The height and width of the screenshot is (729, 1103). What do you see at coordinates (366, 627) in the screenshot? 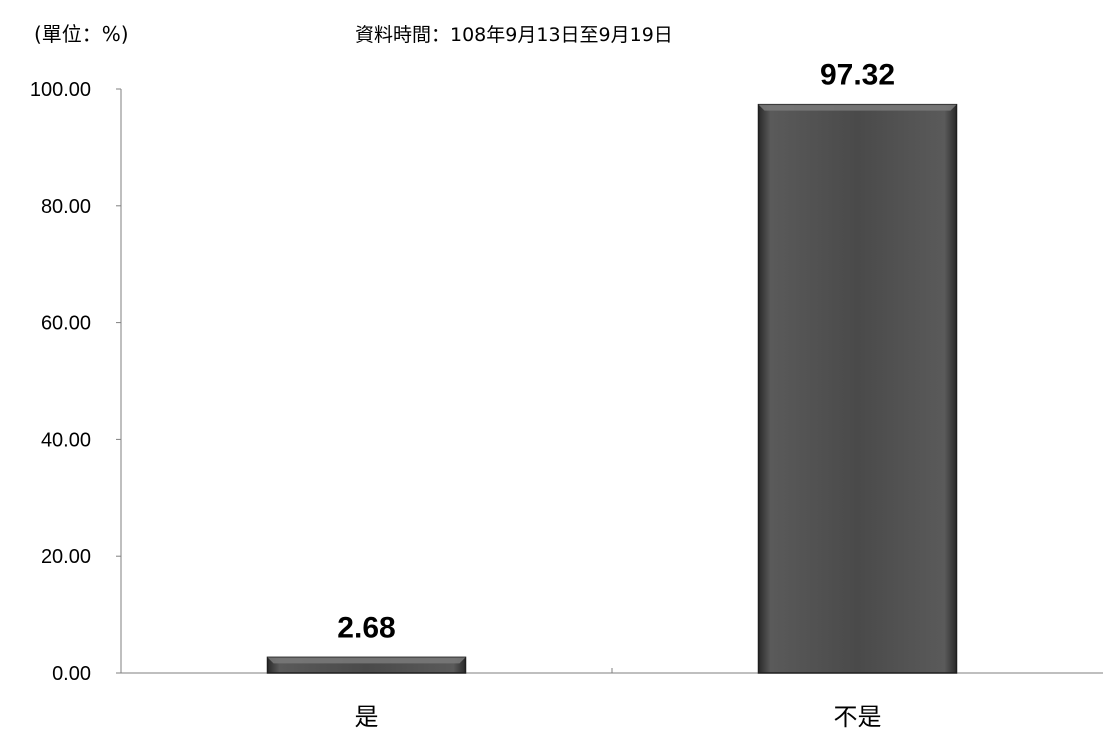
I see `data-label: 2.68` at bounding box center [366, 627].